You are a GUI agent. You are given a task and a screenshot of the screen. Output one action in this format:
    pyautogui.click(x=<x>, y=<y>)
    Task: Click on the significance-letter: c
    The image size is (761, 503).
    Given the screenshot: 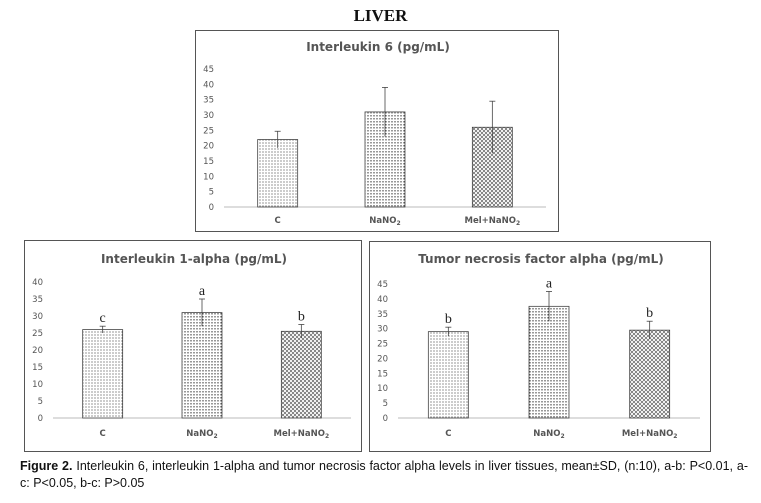 What is the action you would take?
    pyautogui.click(x=103, y=318)
    